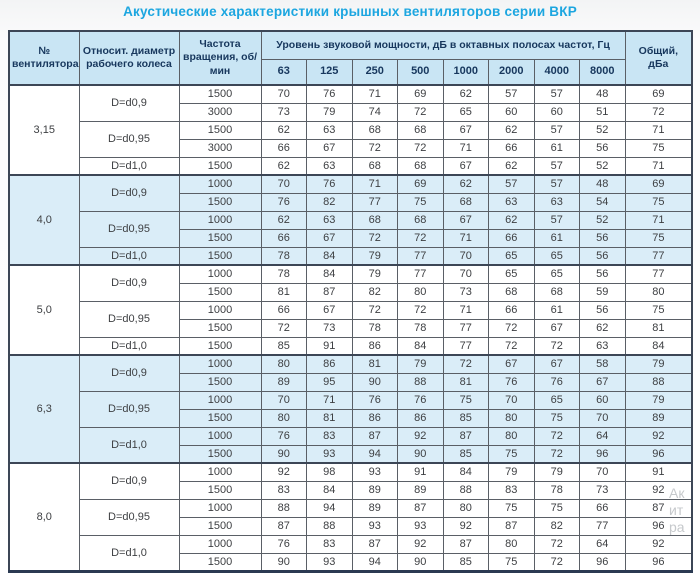  What do you see at coordinates (658, 292) in the screenshot?
I see `total-cell: 80` at bounding box center [658, 292].